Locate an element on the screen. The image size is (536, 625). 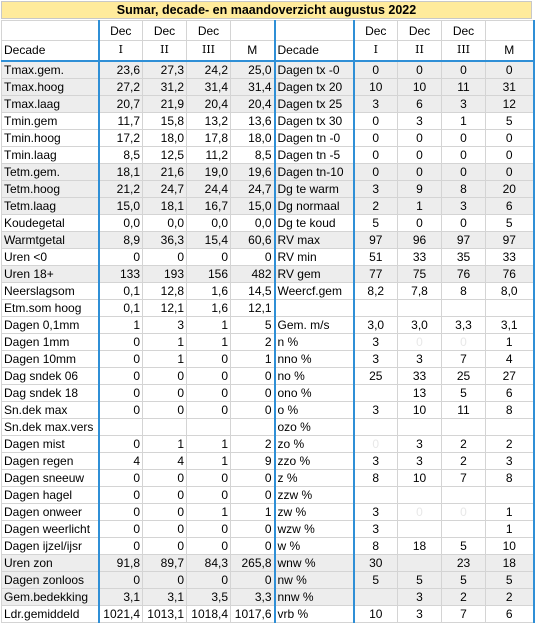
value-cell: 13 is located at coordinates (419, 392).